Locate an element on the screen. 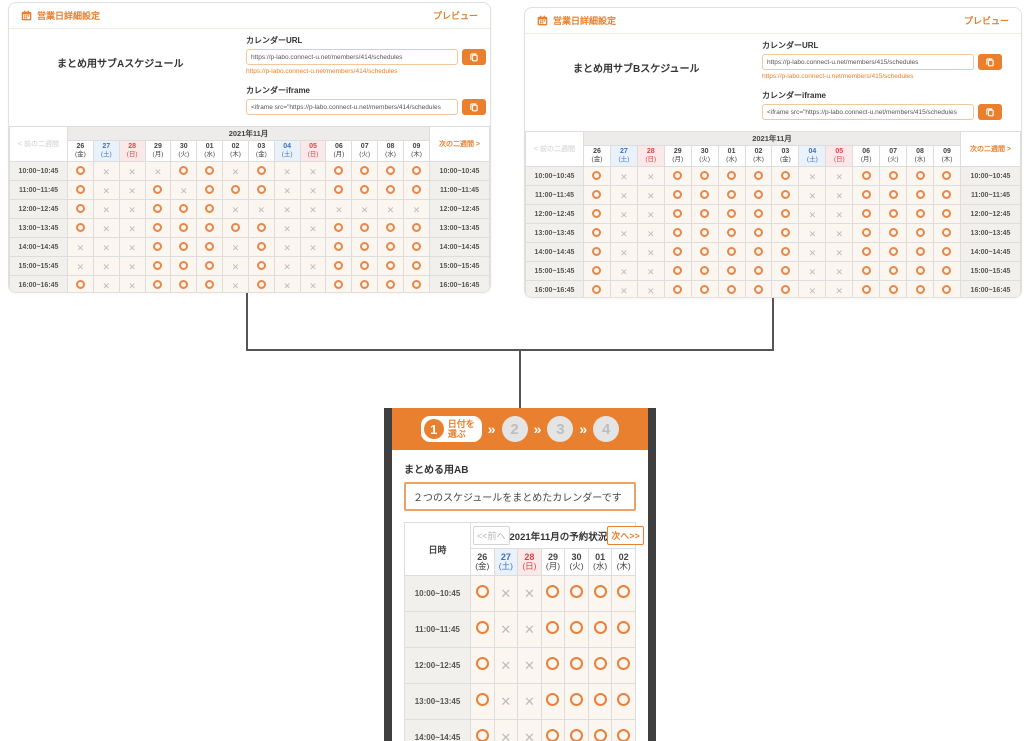 Image resolution: width=1024 pixels, height=741 pixels. next-two-weeks-link: 次の二週間 > is located at coordinates (459, 144).